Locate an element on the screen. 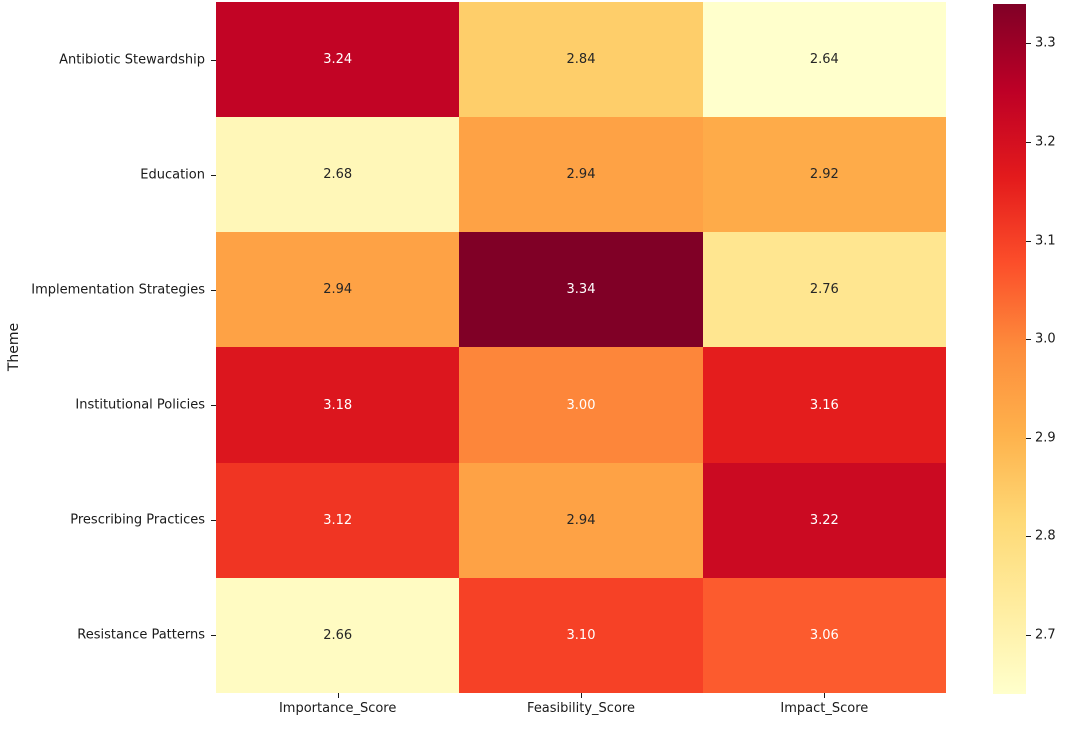 The height and width of the screenshot is (731, 1070). x-tick-label-1: Feasibility_Score is located at coordinates (581, 708).